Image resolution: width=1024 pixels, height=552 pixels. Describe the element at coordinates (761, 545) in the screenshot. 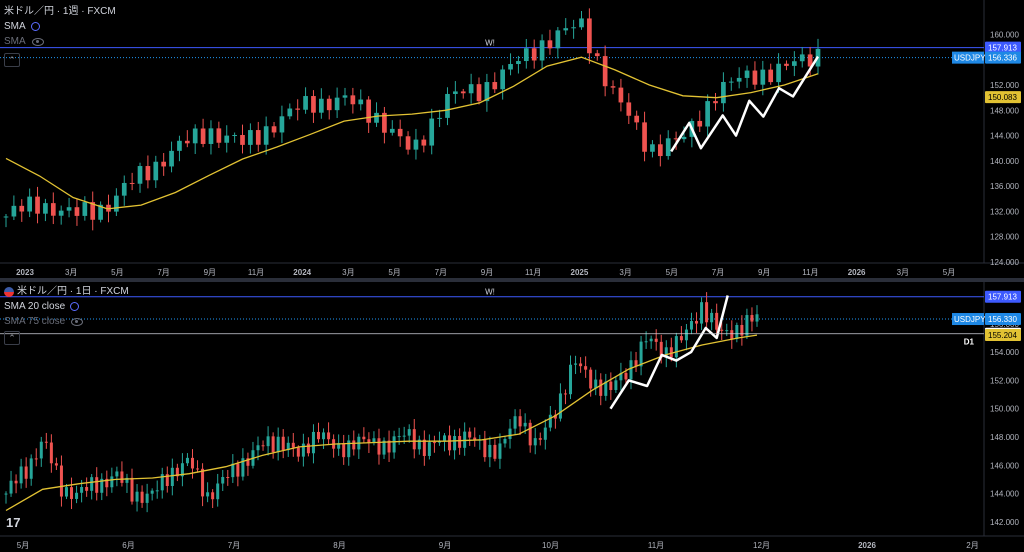

I see `time-tick-label: 12月` at that location.